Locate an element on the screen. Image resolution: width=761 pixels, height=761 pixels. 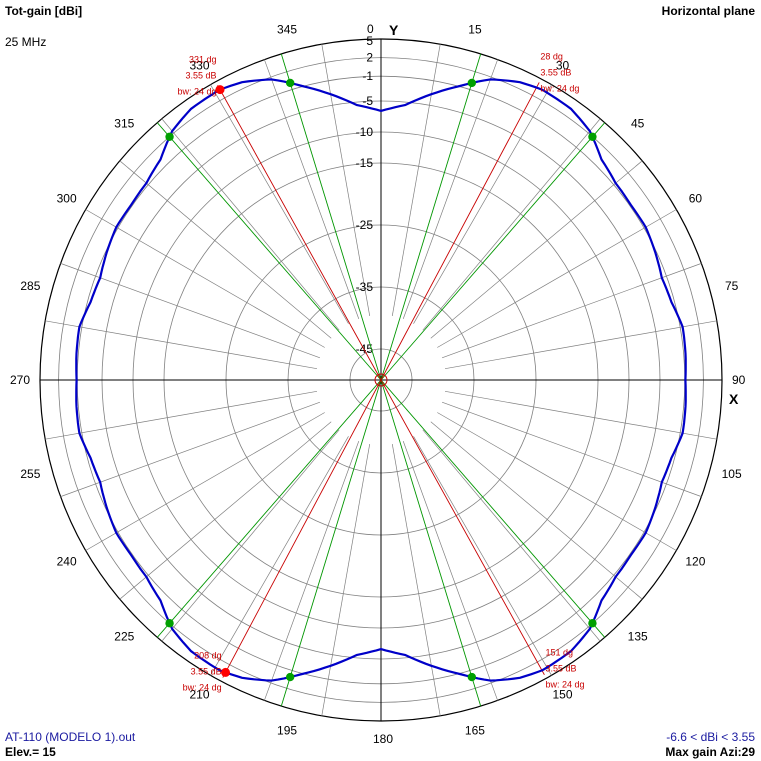
angle-tick-label: 270 is located at coordinates (20, 380).